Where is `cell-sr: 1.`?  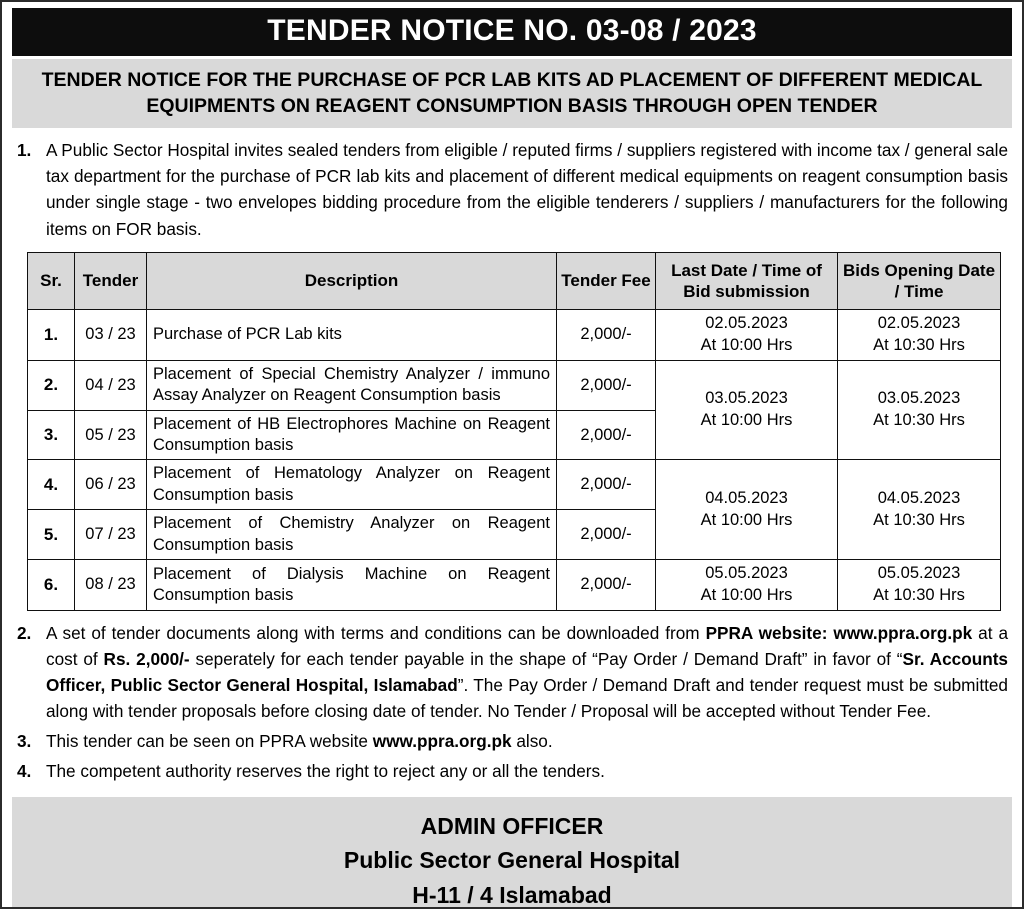 cell-sr: 1. is located at coordinates (51, 335).